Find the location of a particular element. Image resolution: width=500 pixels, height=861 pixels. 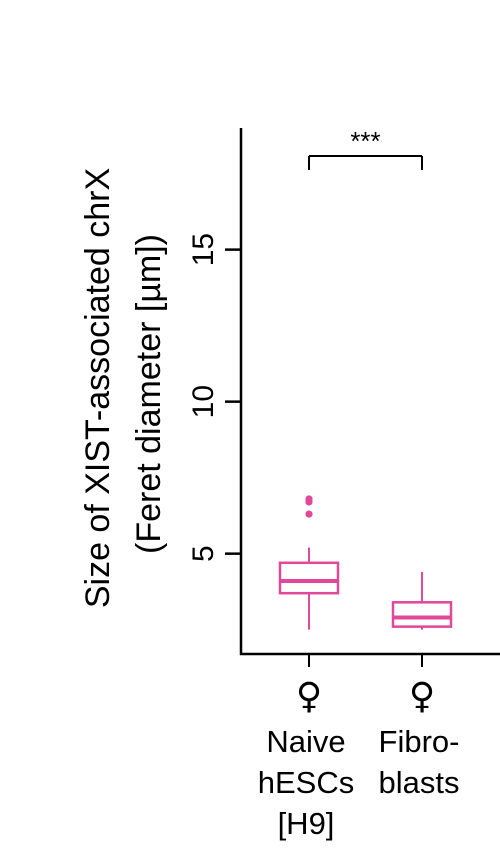

y-axis-ticks: 5 10 15 is located at coordinates (214, 397).